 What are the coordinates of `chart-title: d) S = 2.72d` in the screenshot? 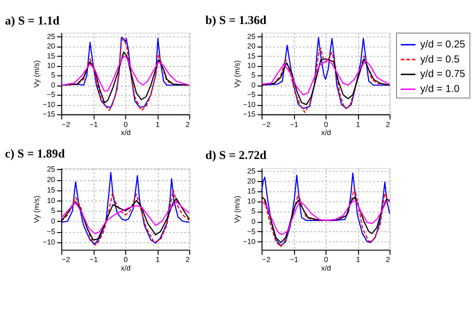 It's located at (236, 155).